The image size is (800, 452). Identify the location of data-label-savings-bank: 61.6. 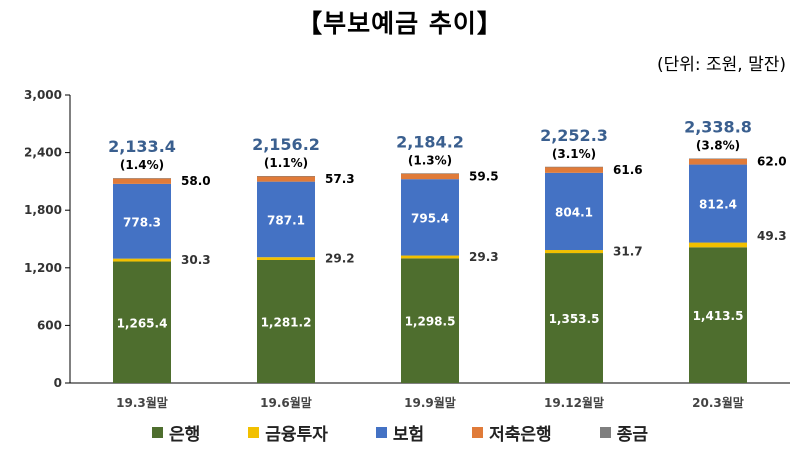
(628, 170).